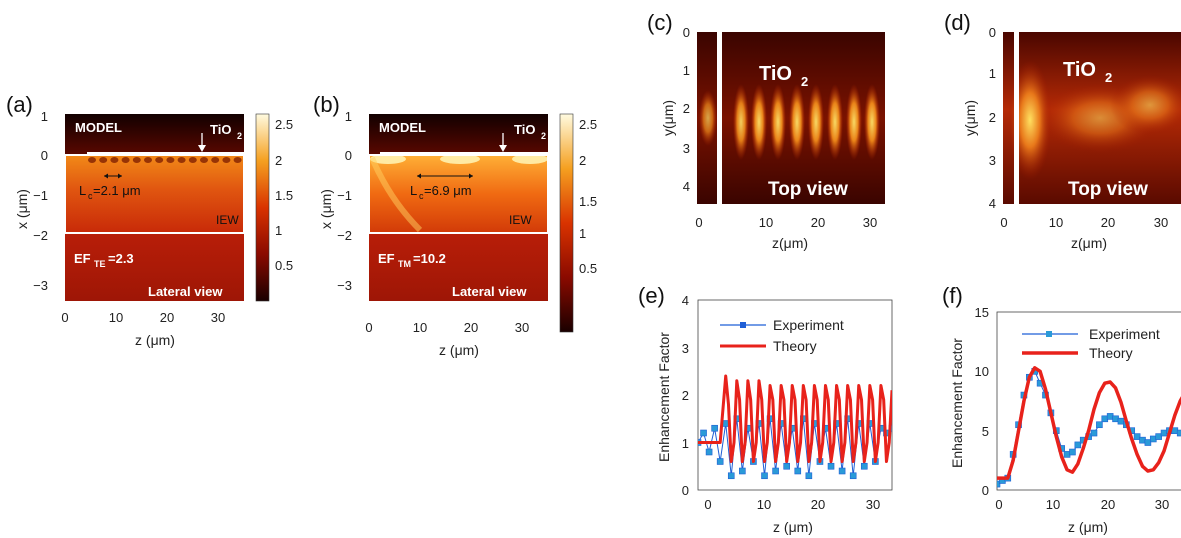 This screenshot has width=1181, height=538. I want to click on plot-area-e, so click(795, 427).